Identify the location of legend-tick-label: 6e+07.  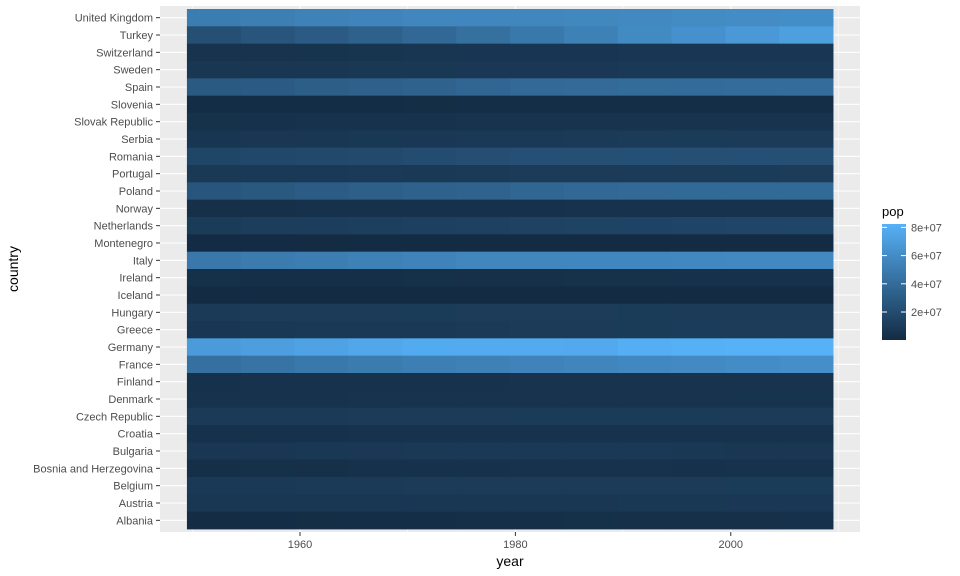
(926, 257).